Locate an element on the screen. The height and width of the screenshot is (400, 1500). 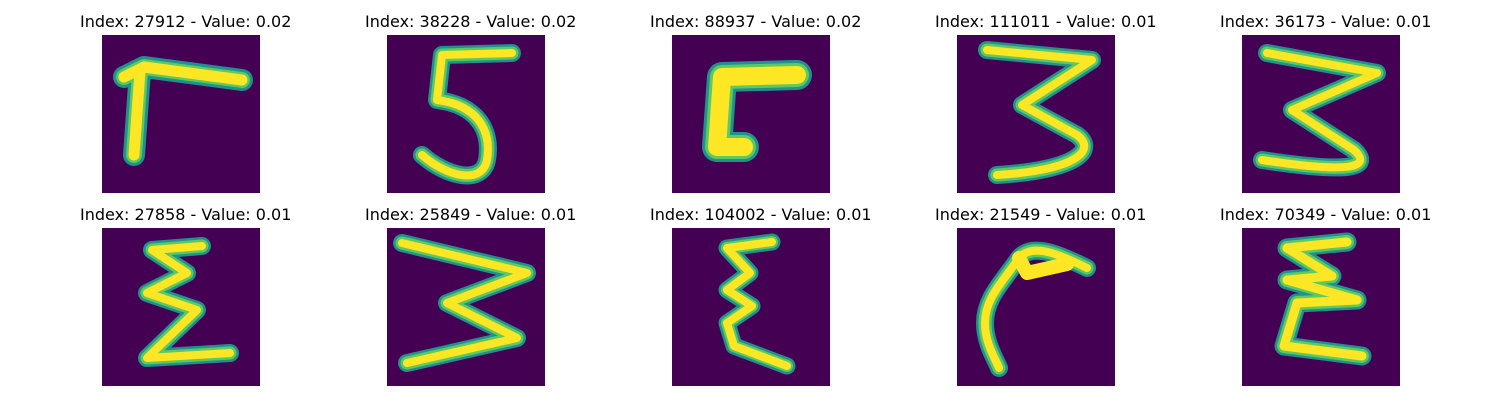
seven-like-stroke-icon is located at coordinates (181, 114).